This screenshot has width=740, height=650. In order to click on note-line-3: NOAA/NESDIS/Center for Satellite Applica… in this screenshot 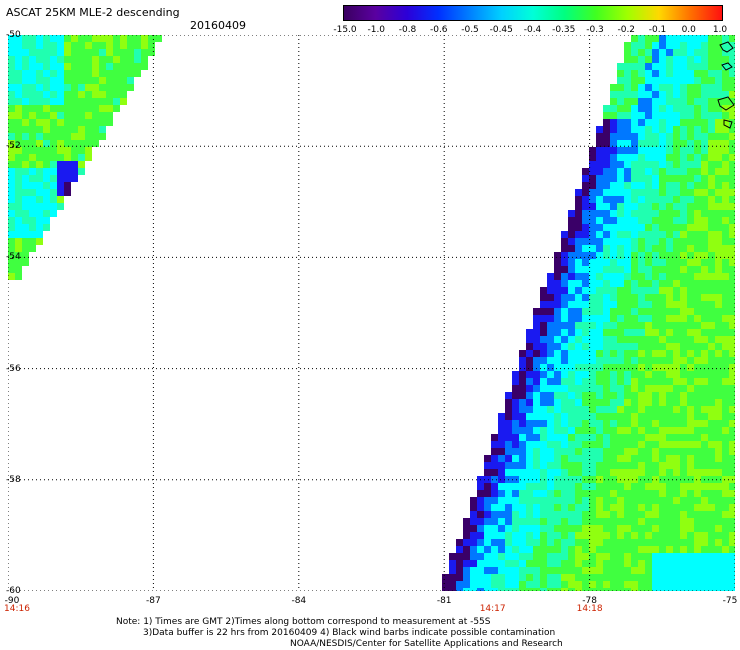, I will do `click(426, 644)`.